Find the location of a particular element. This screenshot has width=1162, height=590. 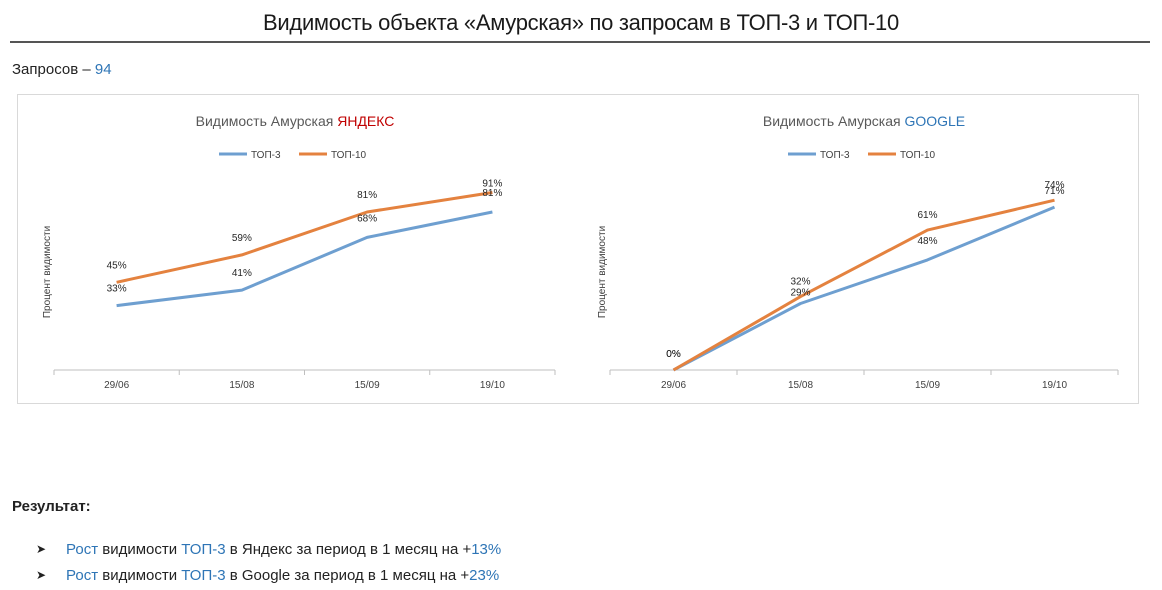

data-label: 33% is located at coordinates (117, 289).